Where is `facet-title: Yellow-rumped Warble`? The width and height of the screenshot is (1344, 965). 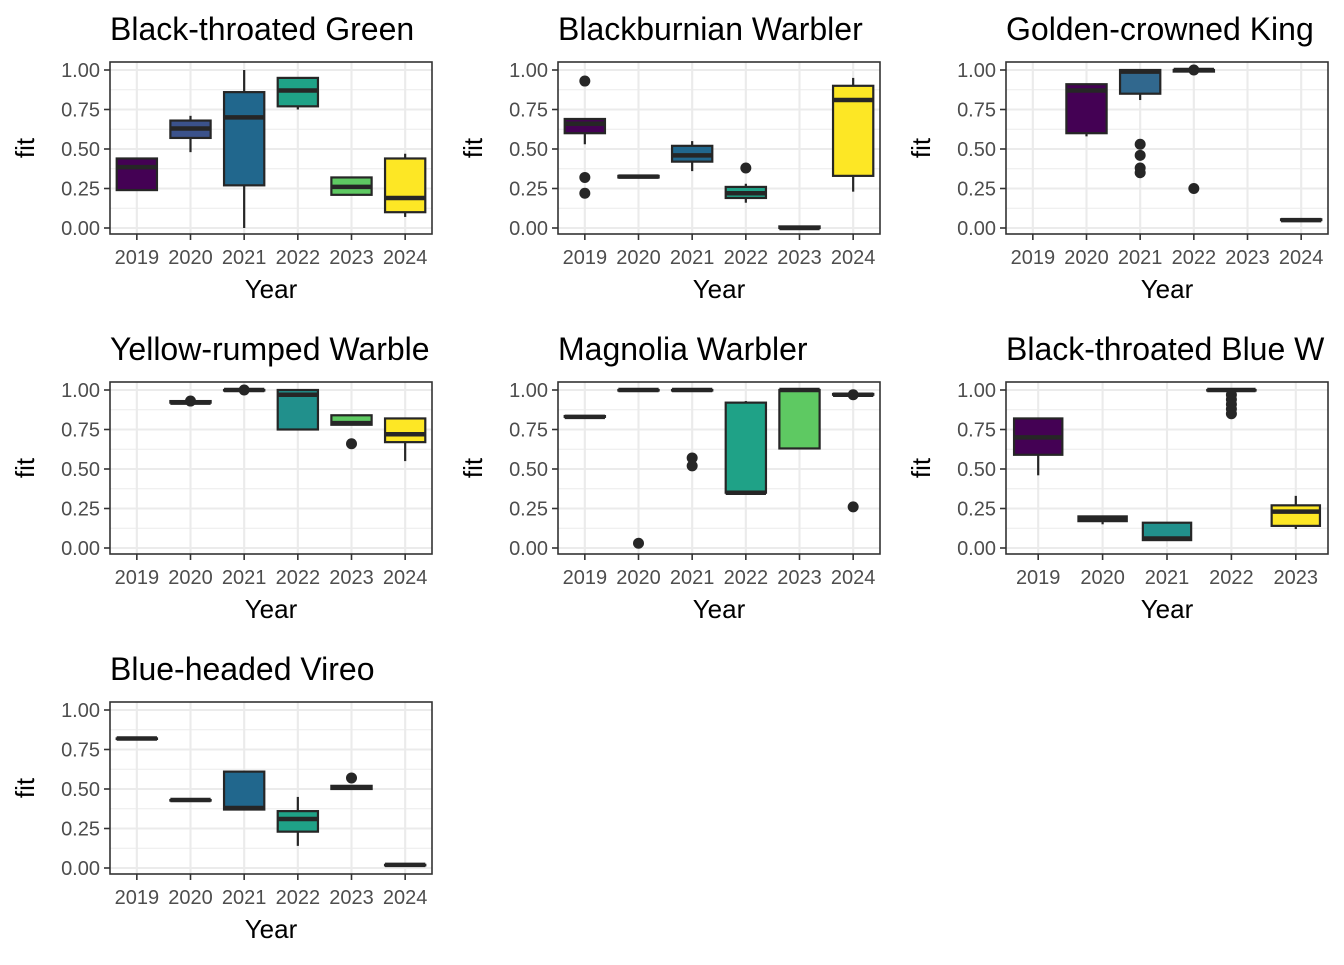 facet-title: Yellow-rumped Warble is located at coordinates (270, 349).